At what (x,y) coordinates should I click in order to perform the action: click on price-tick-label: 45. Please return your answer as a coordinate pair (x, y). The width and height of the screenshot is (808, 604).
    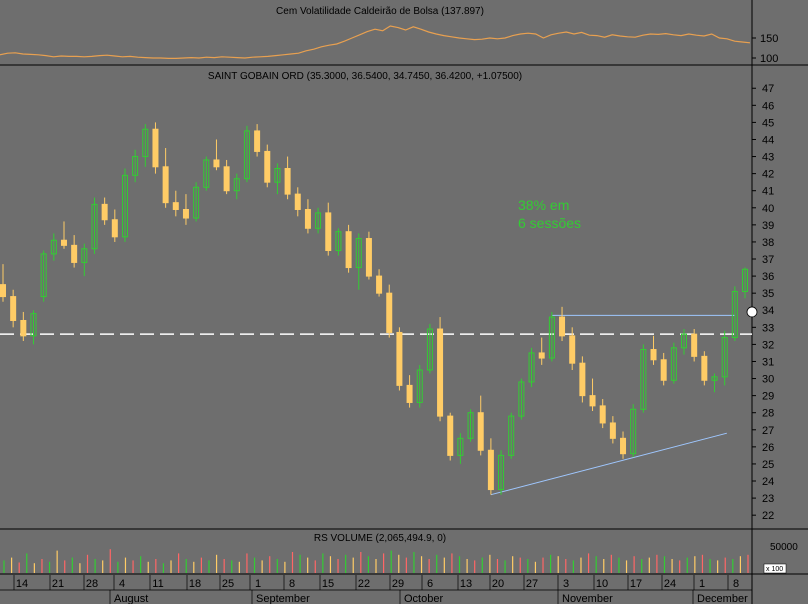
    Looking at the image, I should click on (768, 123).